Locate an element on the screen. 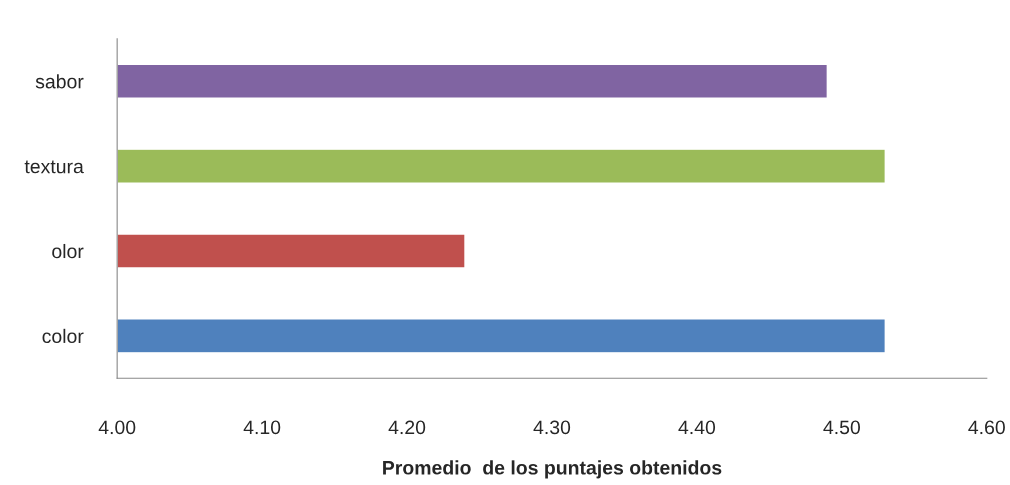 The width and height of the screenshot is (1010, 485). x-tick-label: 4.10 is located at coordinates (262, 427).